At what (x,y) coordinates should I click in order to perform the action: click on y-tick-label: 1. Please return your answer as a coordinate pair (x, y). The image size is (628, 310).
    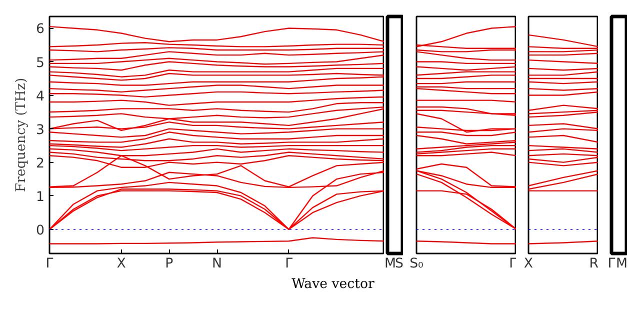
    Looking at the image, I should click on (40, 197).